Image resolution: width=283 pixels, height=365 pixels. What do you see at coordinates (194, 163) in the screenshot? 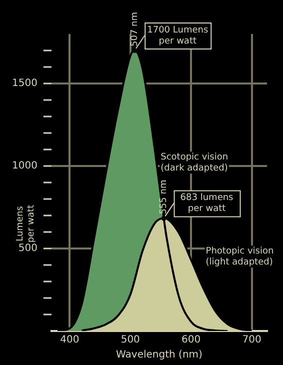
I see `series-label: Scotopic vision (dark adapted)` at bounding box center [194, 163].